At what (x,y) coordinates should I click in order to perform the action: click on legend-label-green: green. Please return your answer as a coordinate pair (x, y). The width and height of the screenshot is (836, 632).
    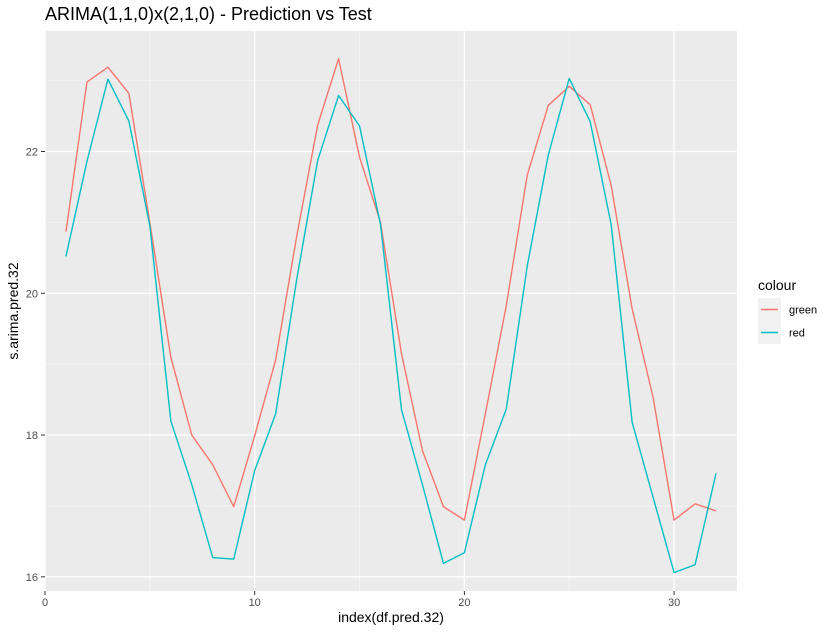
    Looking at the image, I should click on (803, 311).